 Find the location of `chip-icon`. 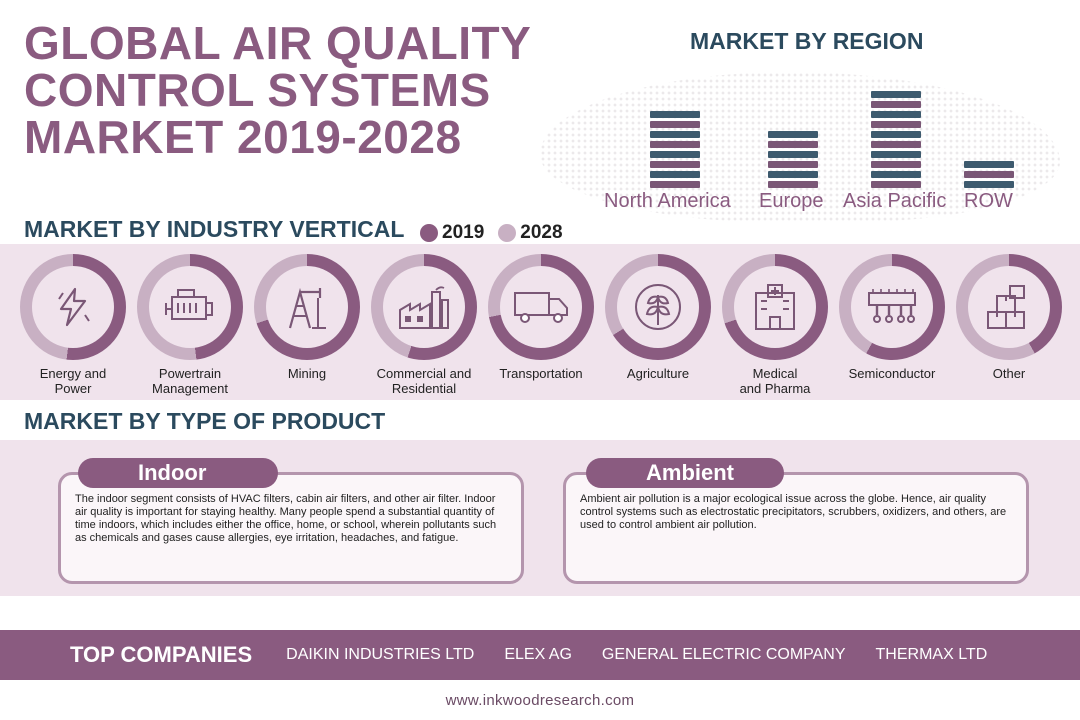

chip-icon is located at coordinates (892, 307).